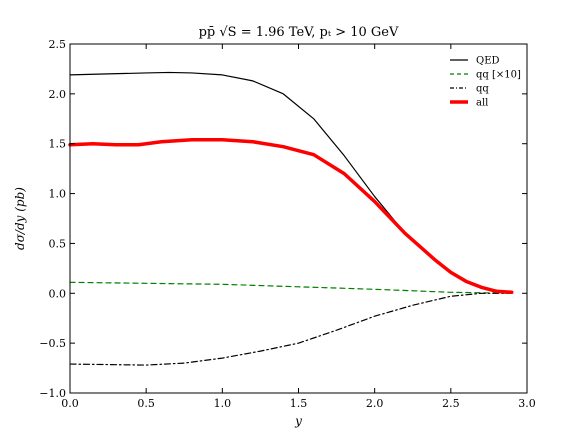  I want to click on x-tick-label: 2.5, so click(451, 403).